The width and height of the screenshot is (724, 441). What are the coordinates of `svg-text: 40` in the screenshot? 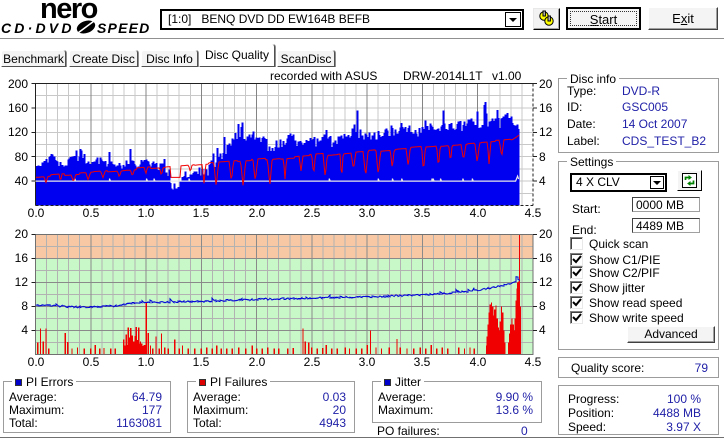 It's located at (22, 181).